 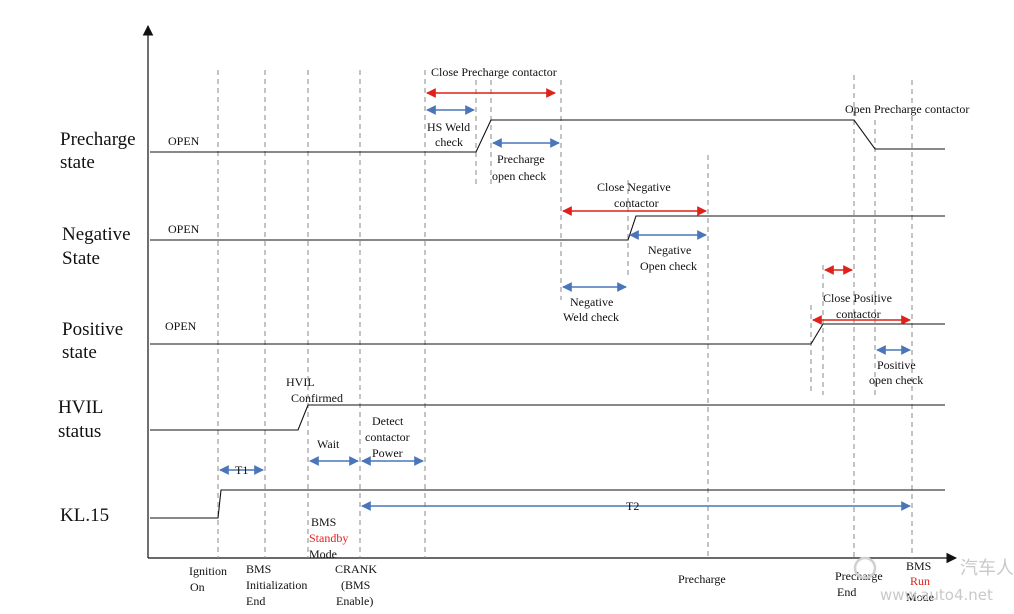 What do you see at coordinates (388, 421) in the screenshot?
I see `detect-text-1: Detect` at bounding box center [388, 421].